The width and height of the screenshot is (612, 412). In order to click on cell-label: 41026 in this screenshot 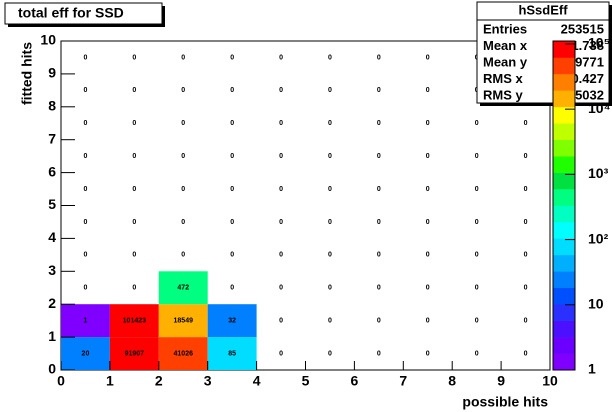, I will do `click(184, 353)`.